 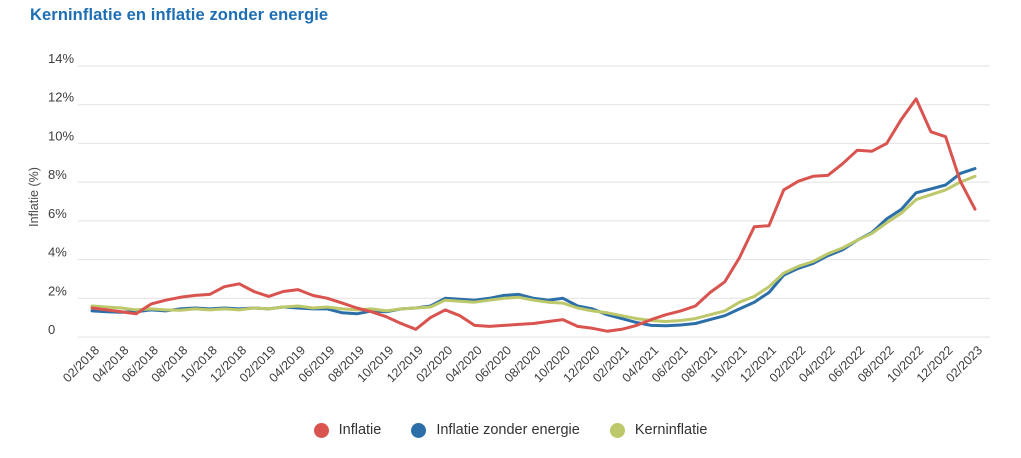 What do you see at coordinates (671, 430) in the screenshot?
I see `legend-label: Kerninflatie` at bounding box center [671, 430].